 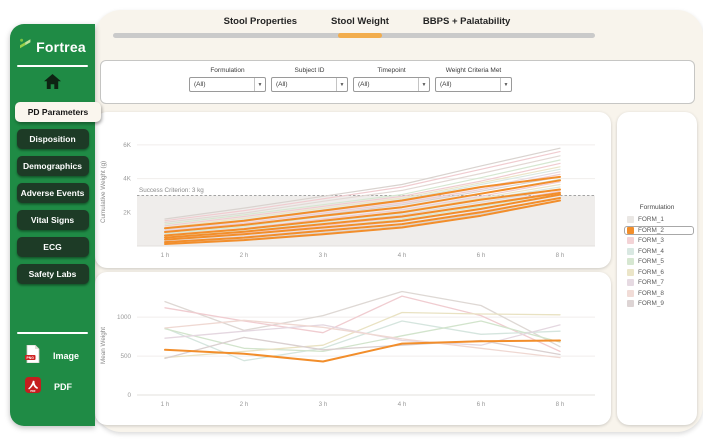 I want to click on legend-item-form-9: FORM_9, so click(x=660, y=303).